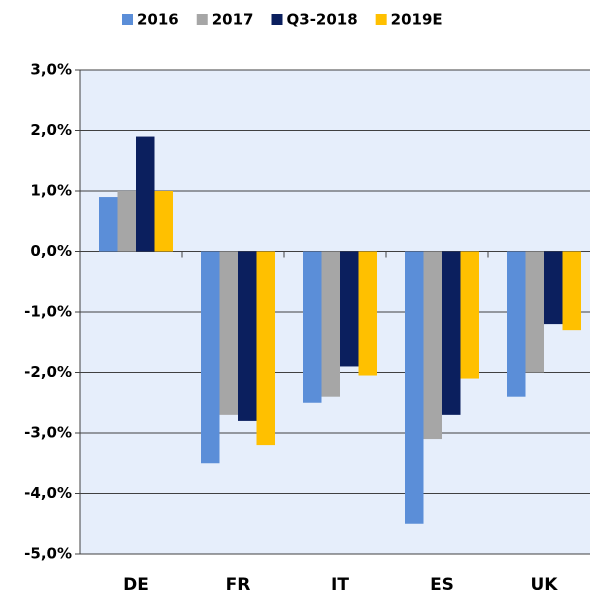 The height and width of the screenshot is (596, 593). Describe the element at coordinates (158, 20) in the screenshot. I see `legend-label: 2016` at that location.